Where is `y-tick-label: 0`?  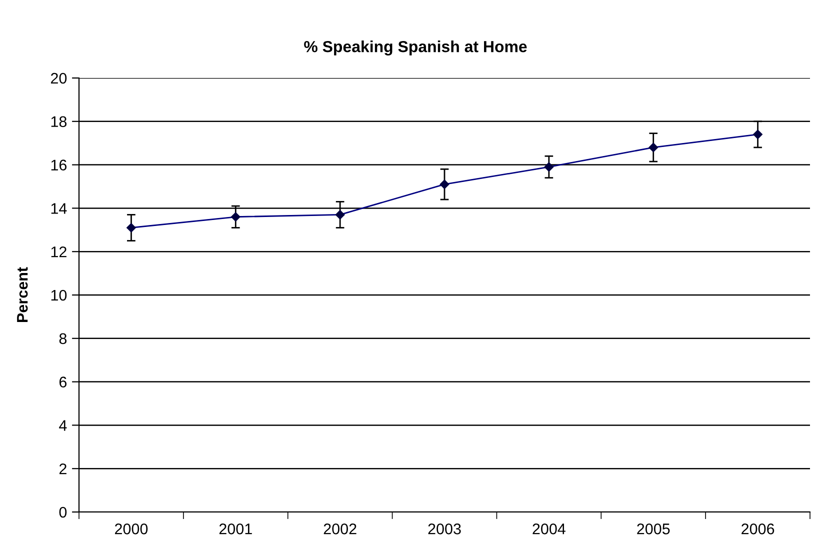 y-tick-label: 0 is located at coordinates (63, 512).